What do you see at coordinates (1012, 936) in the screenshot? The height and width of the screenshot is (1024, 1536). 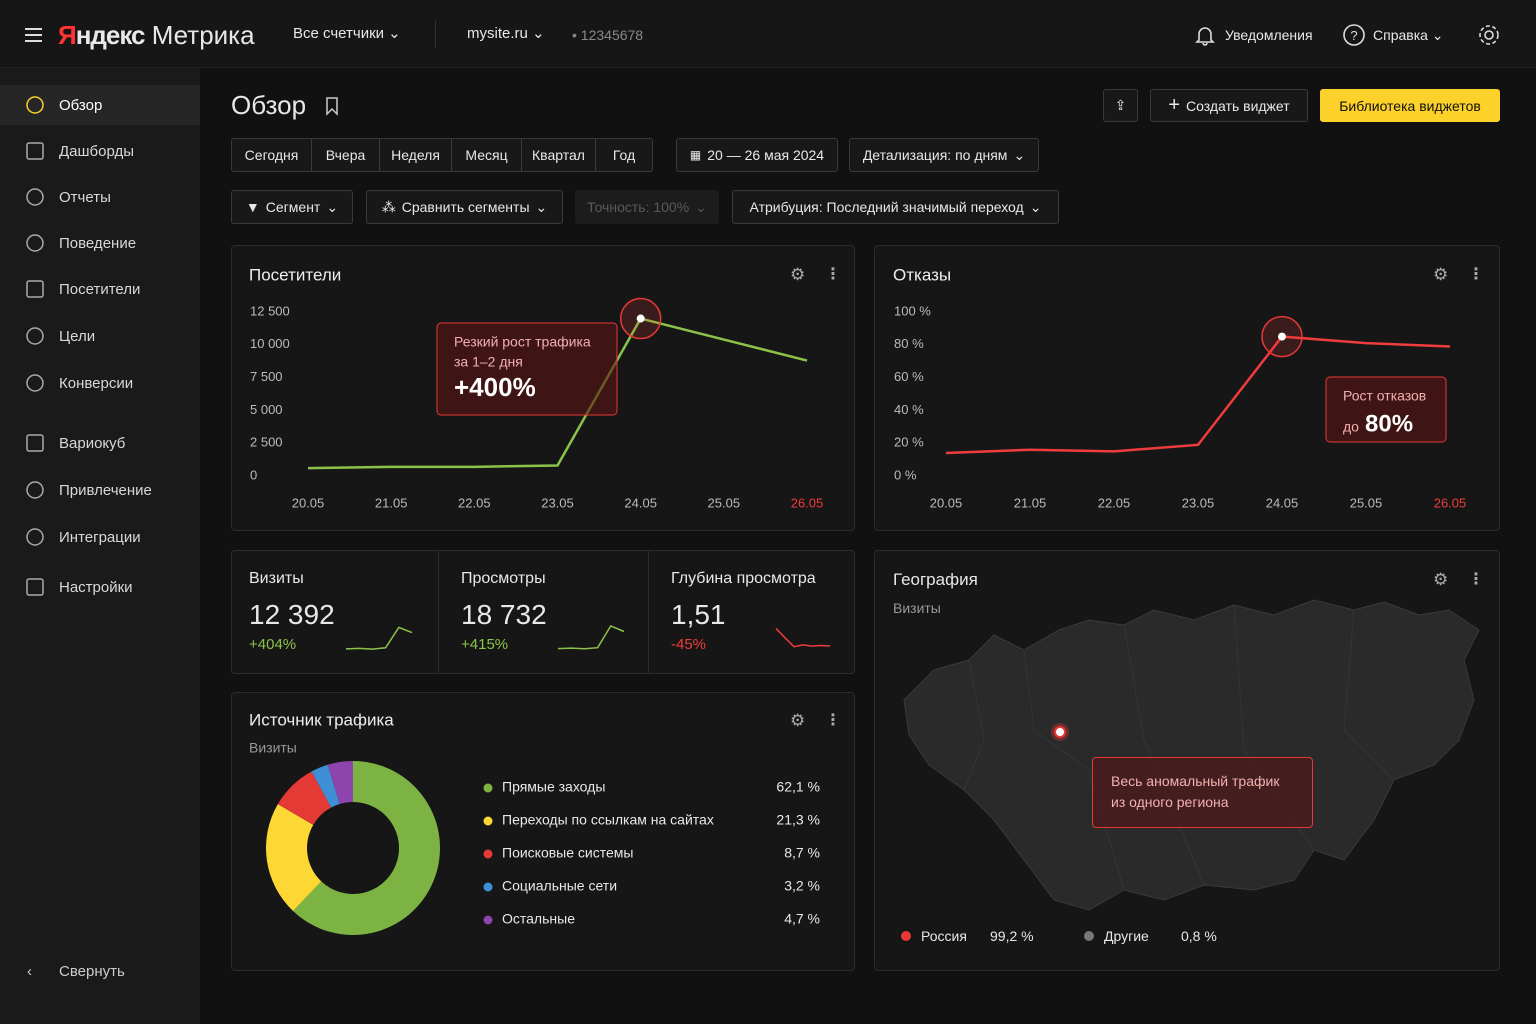 I see `legend-value: 99,2 %` at bounding box center [1012, 936].